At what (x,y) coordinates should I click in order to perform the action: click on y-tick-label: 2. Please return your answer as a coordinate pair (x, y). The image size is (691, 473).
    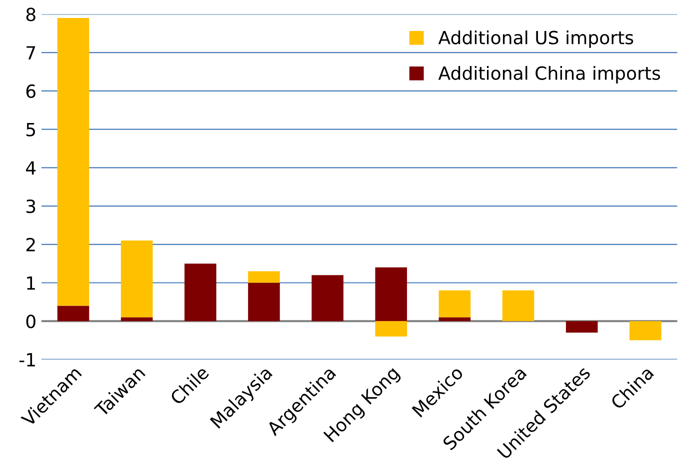
    Looking at the image, I should click on (30, 245).